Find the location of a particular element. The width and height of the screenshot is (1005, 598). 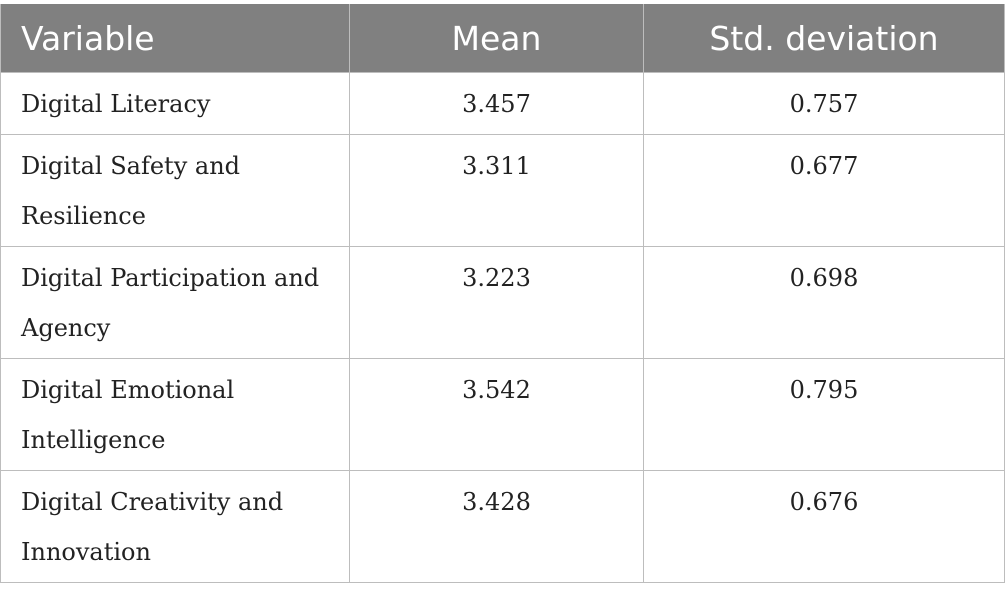

cell-std-deviation: 0.795 is located at coordinates (824, 414).